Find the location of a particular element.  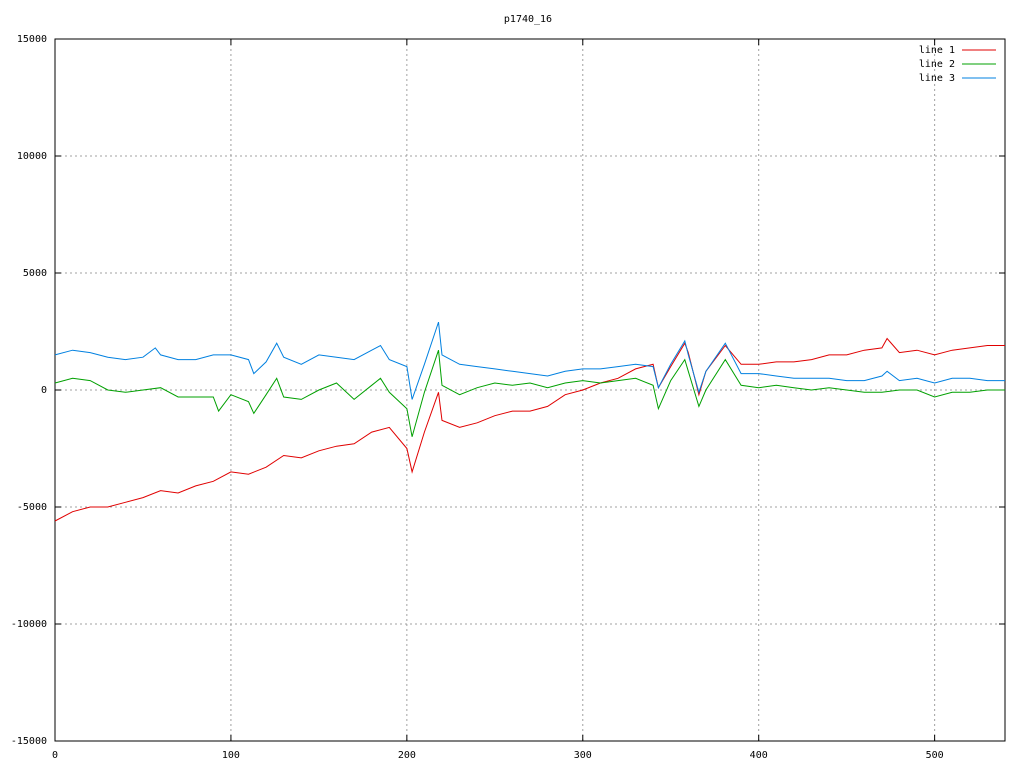

y-tick-label: 10000 is located at coordinates (32, 156).